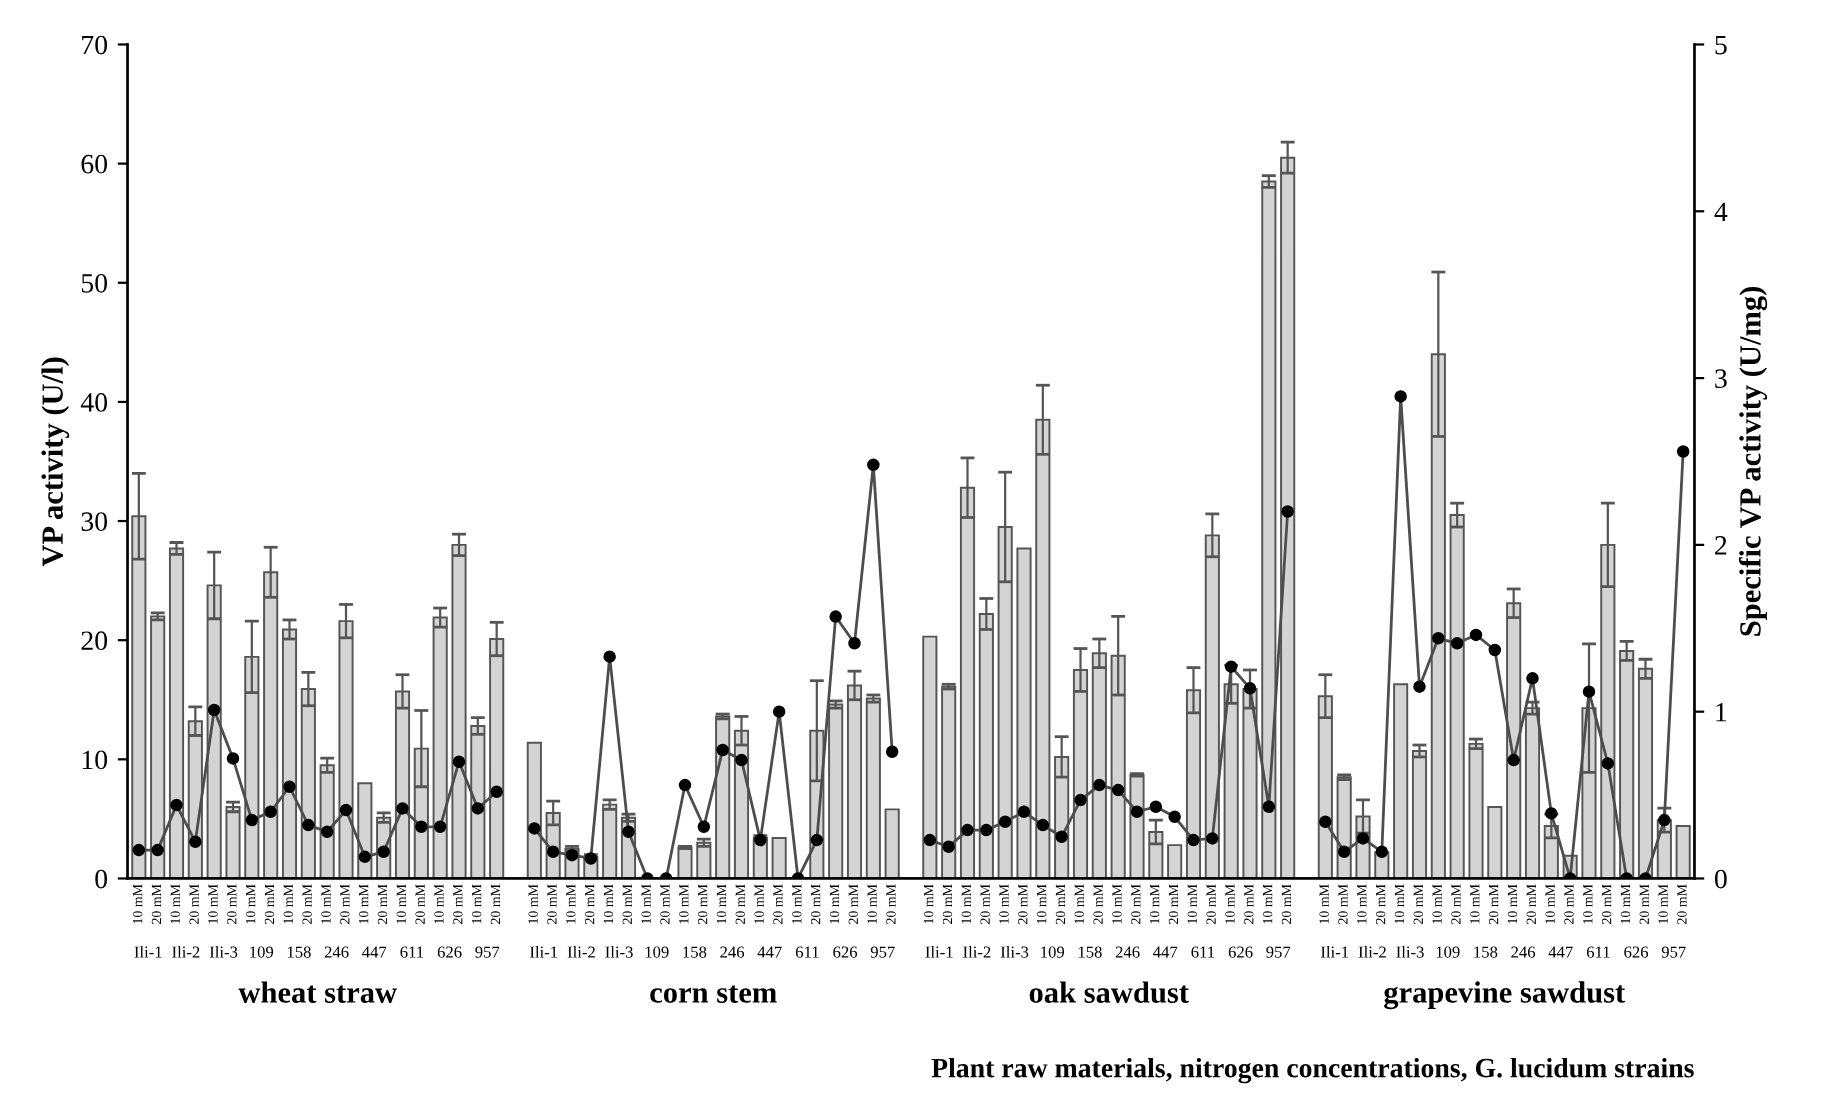 This screenshot has height=1112, width=1822. Describe the element at coordinates (1109, 992) in the screenshot. I see `text: oak sawdust` at that location.